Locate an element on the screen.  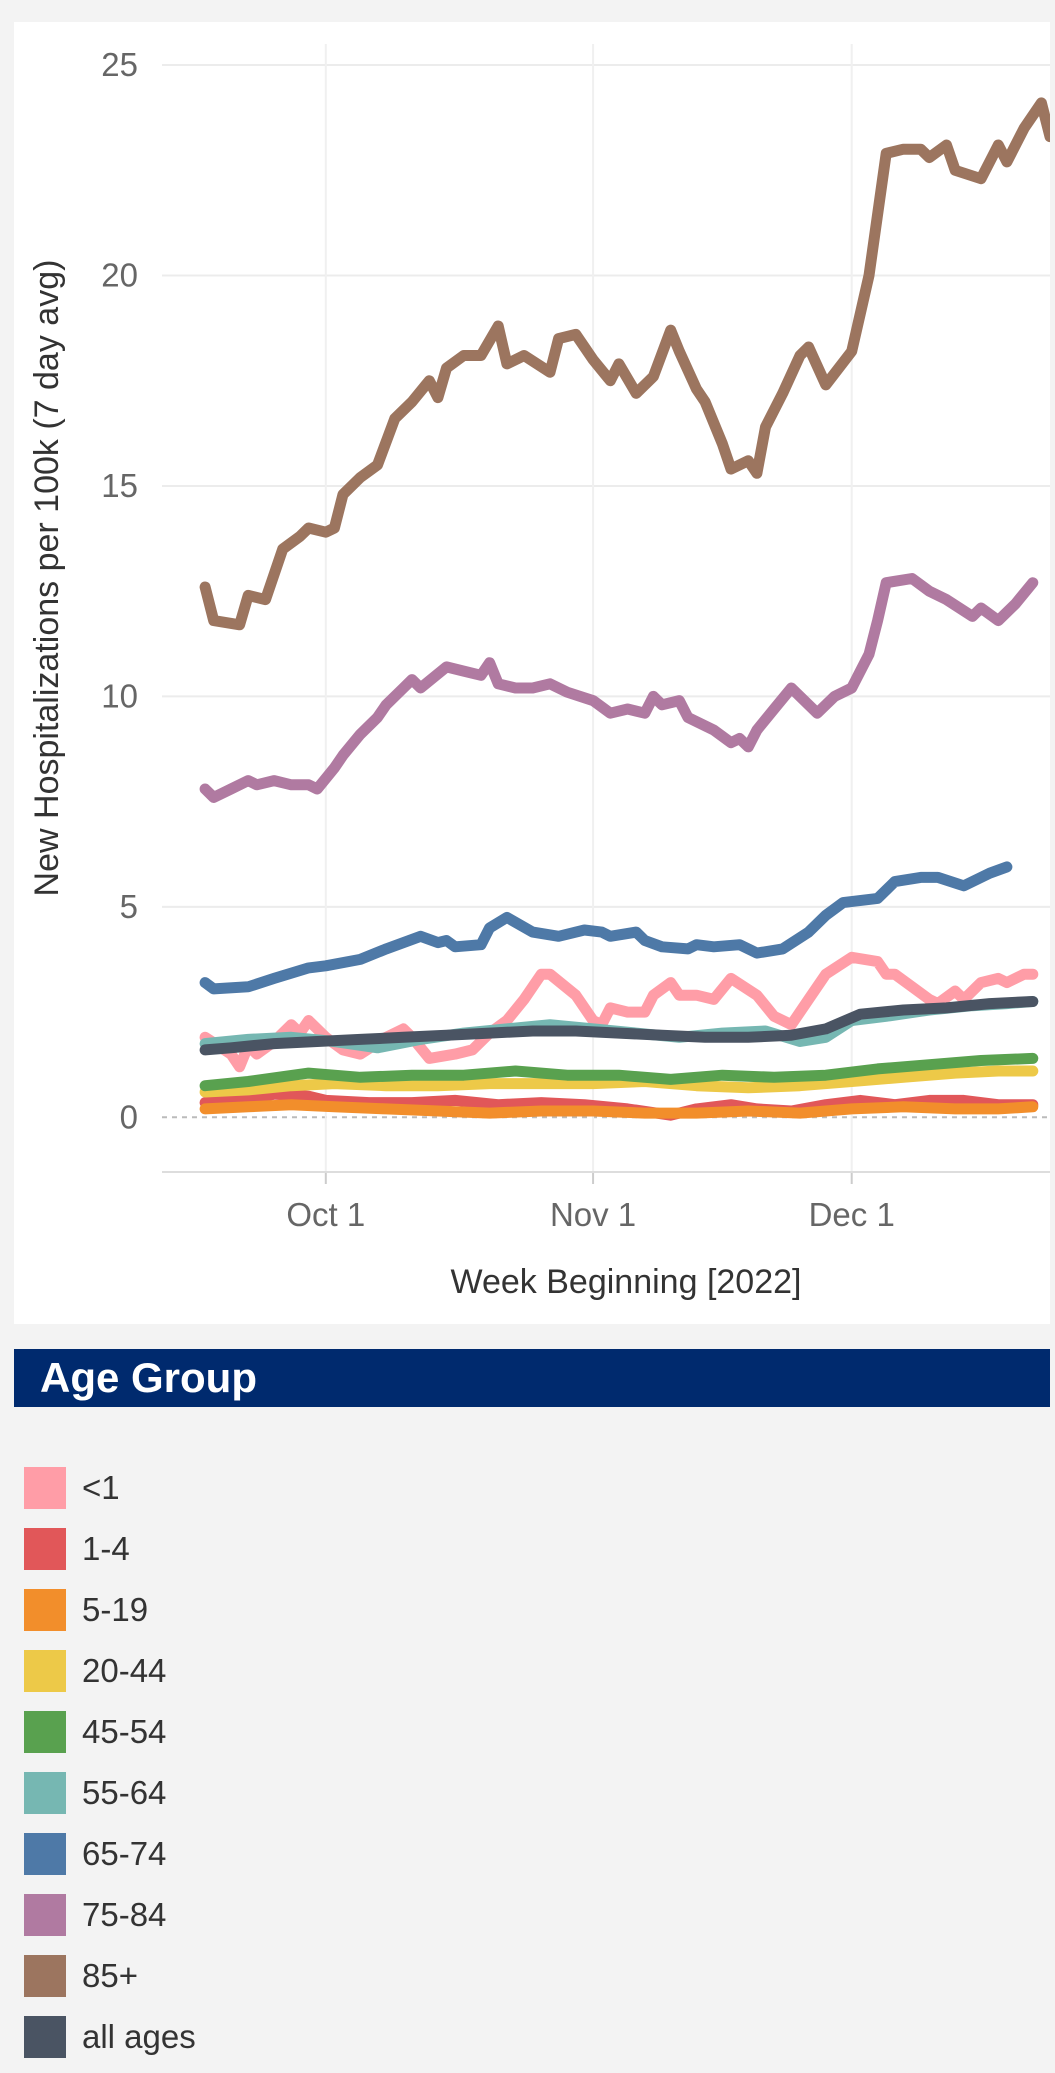
y-tick-label: 25 is located at coordinates (119, 64).